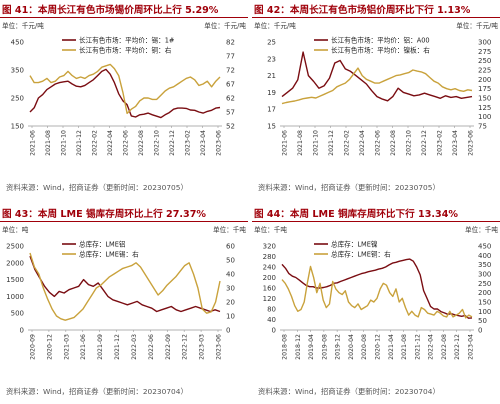  Describe the element at coordinates (110, 10) in the screenshot. I see `chart-title: 图 41：本周长江有色市场锡价周环比上行 5.29%` at that location.